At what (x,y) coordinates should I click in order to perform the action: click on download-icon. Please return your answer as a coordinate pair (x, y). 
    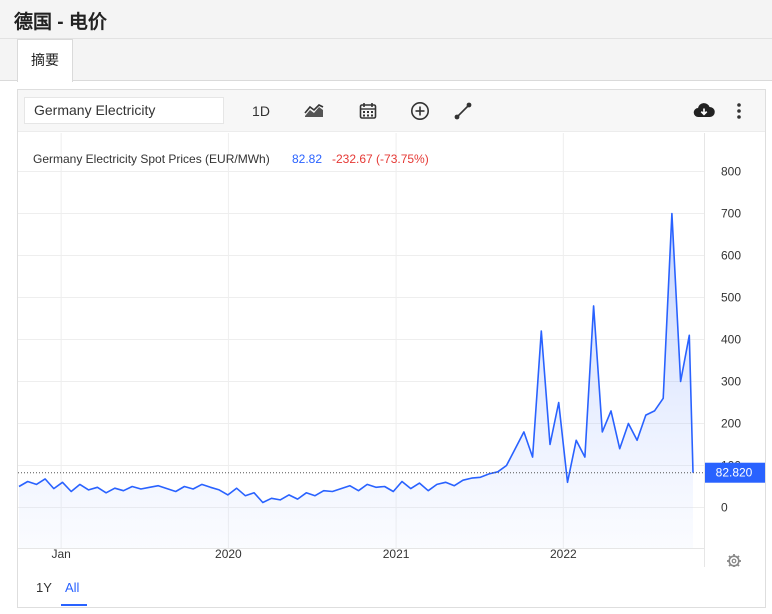
    Looking at the image, I should click on (704, 111).